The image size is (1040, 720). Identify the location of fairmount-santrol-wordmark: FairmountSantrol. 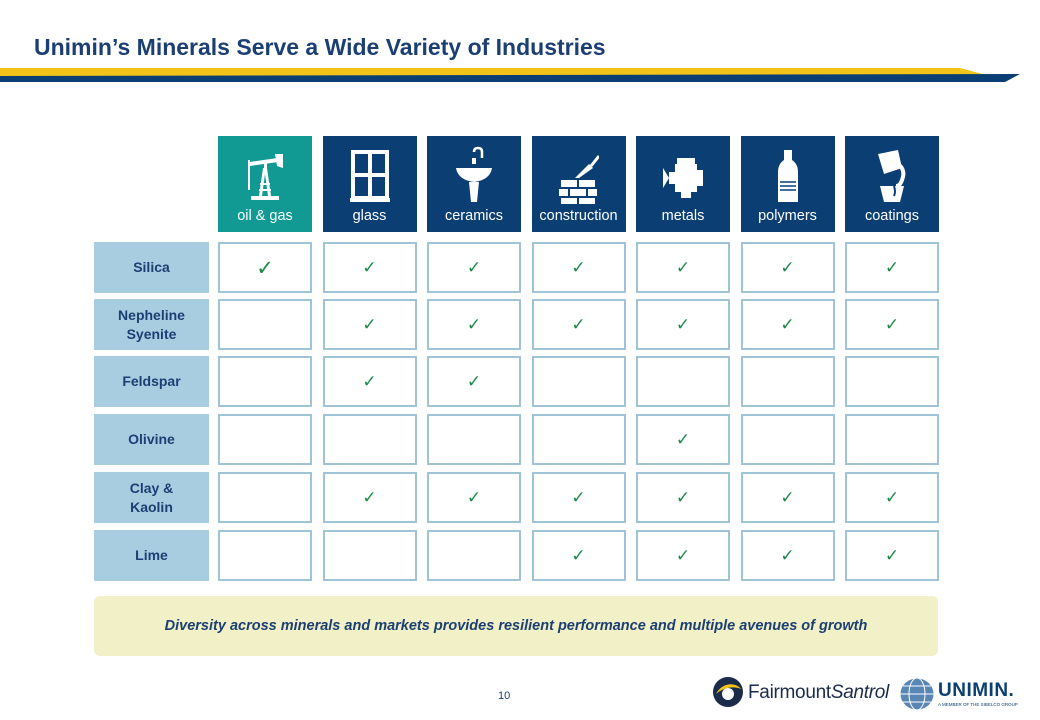
(818, 692).